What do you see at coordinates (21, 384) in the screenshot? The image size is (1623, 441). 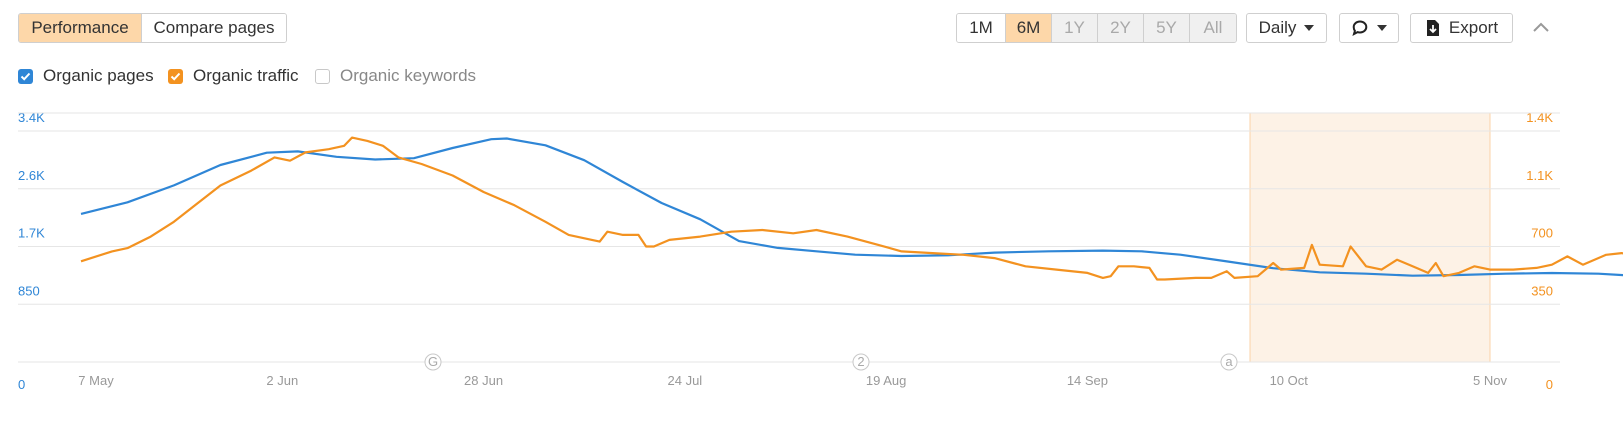 I see `y-left-tick: 0` at bounding box center [21, 384].